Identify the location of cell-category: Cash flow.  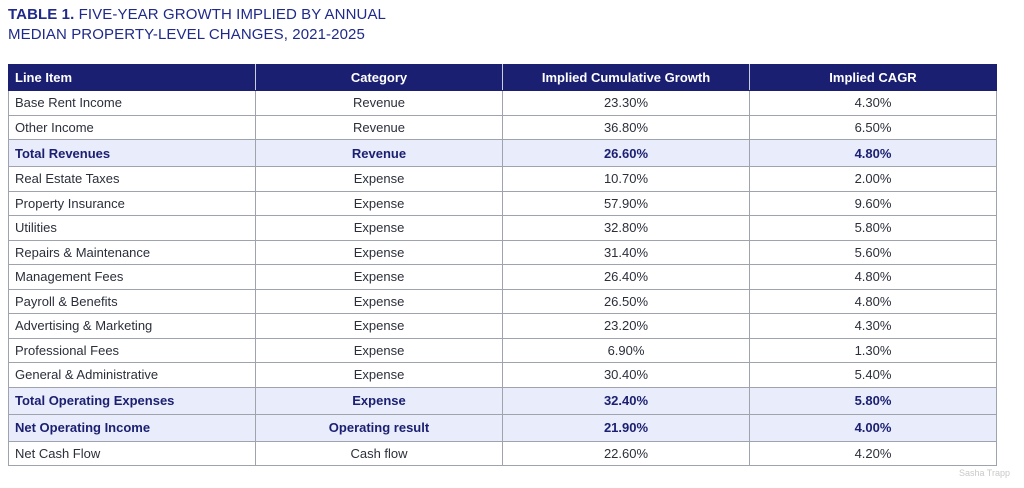
(379, 453).